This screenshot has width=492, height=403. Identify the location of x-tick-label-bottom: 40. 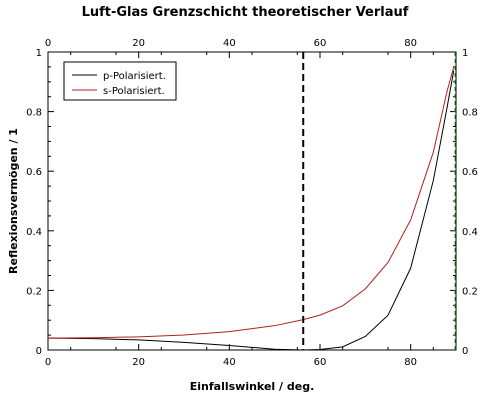
(229, 362).